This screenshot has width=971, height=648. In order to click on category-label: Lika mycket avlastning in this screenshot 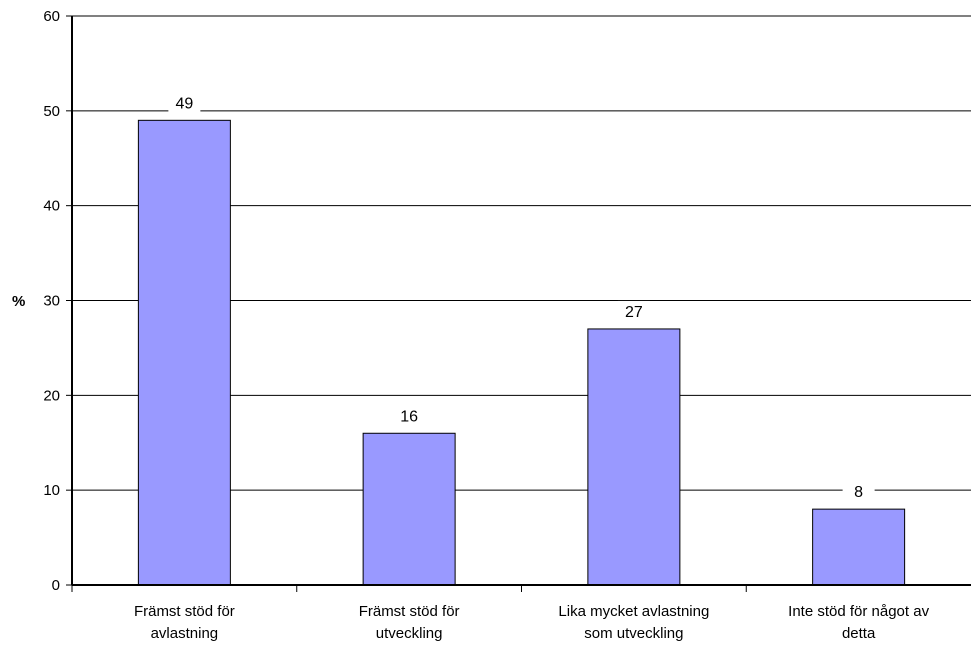, I will do `click(633, 611)`.